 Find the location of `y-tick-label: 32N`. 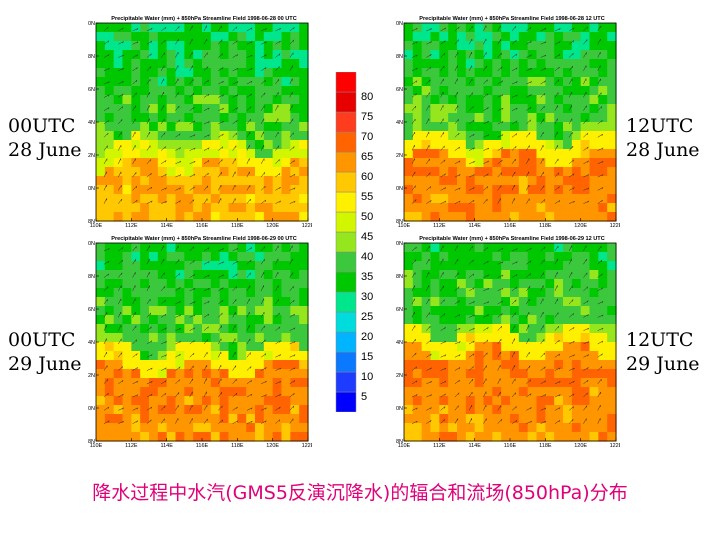

y-tick-label: 32N is located at coordinates (91, 376).